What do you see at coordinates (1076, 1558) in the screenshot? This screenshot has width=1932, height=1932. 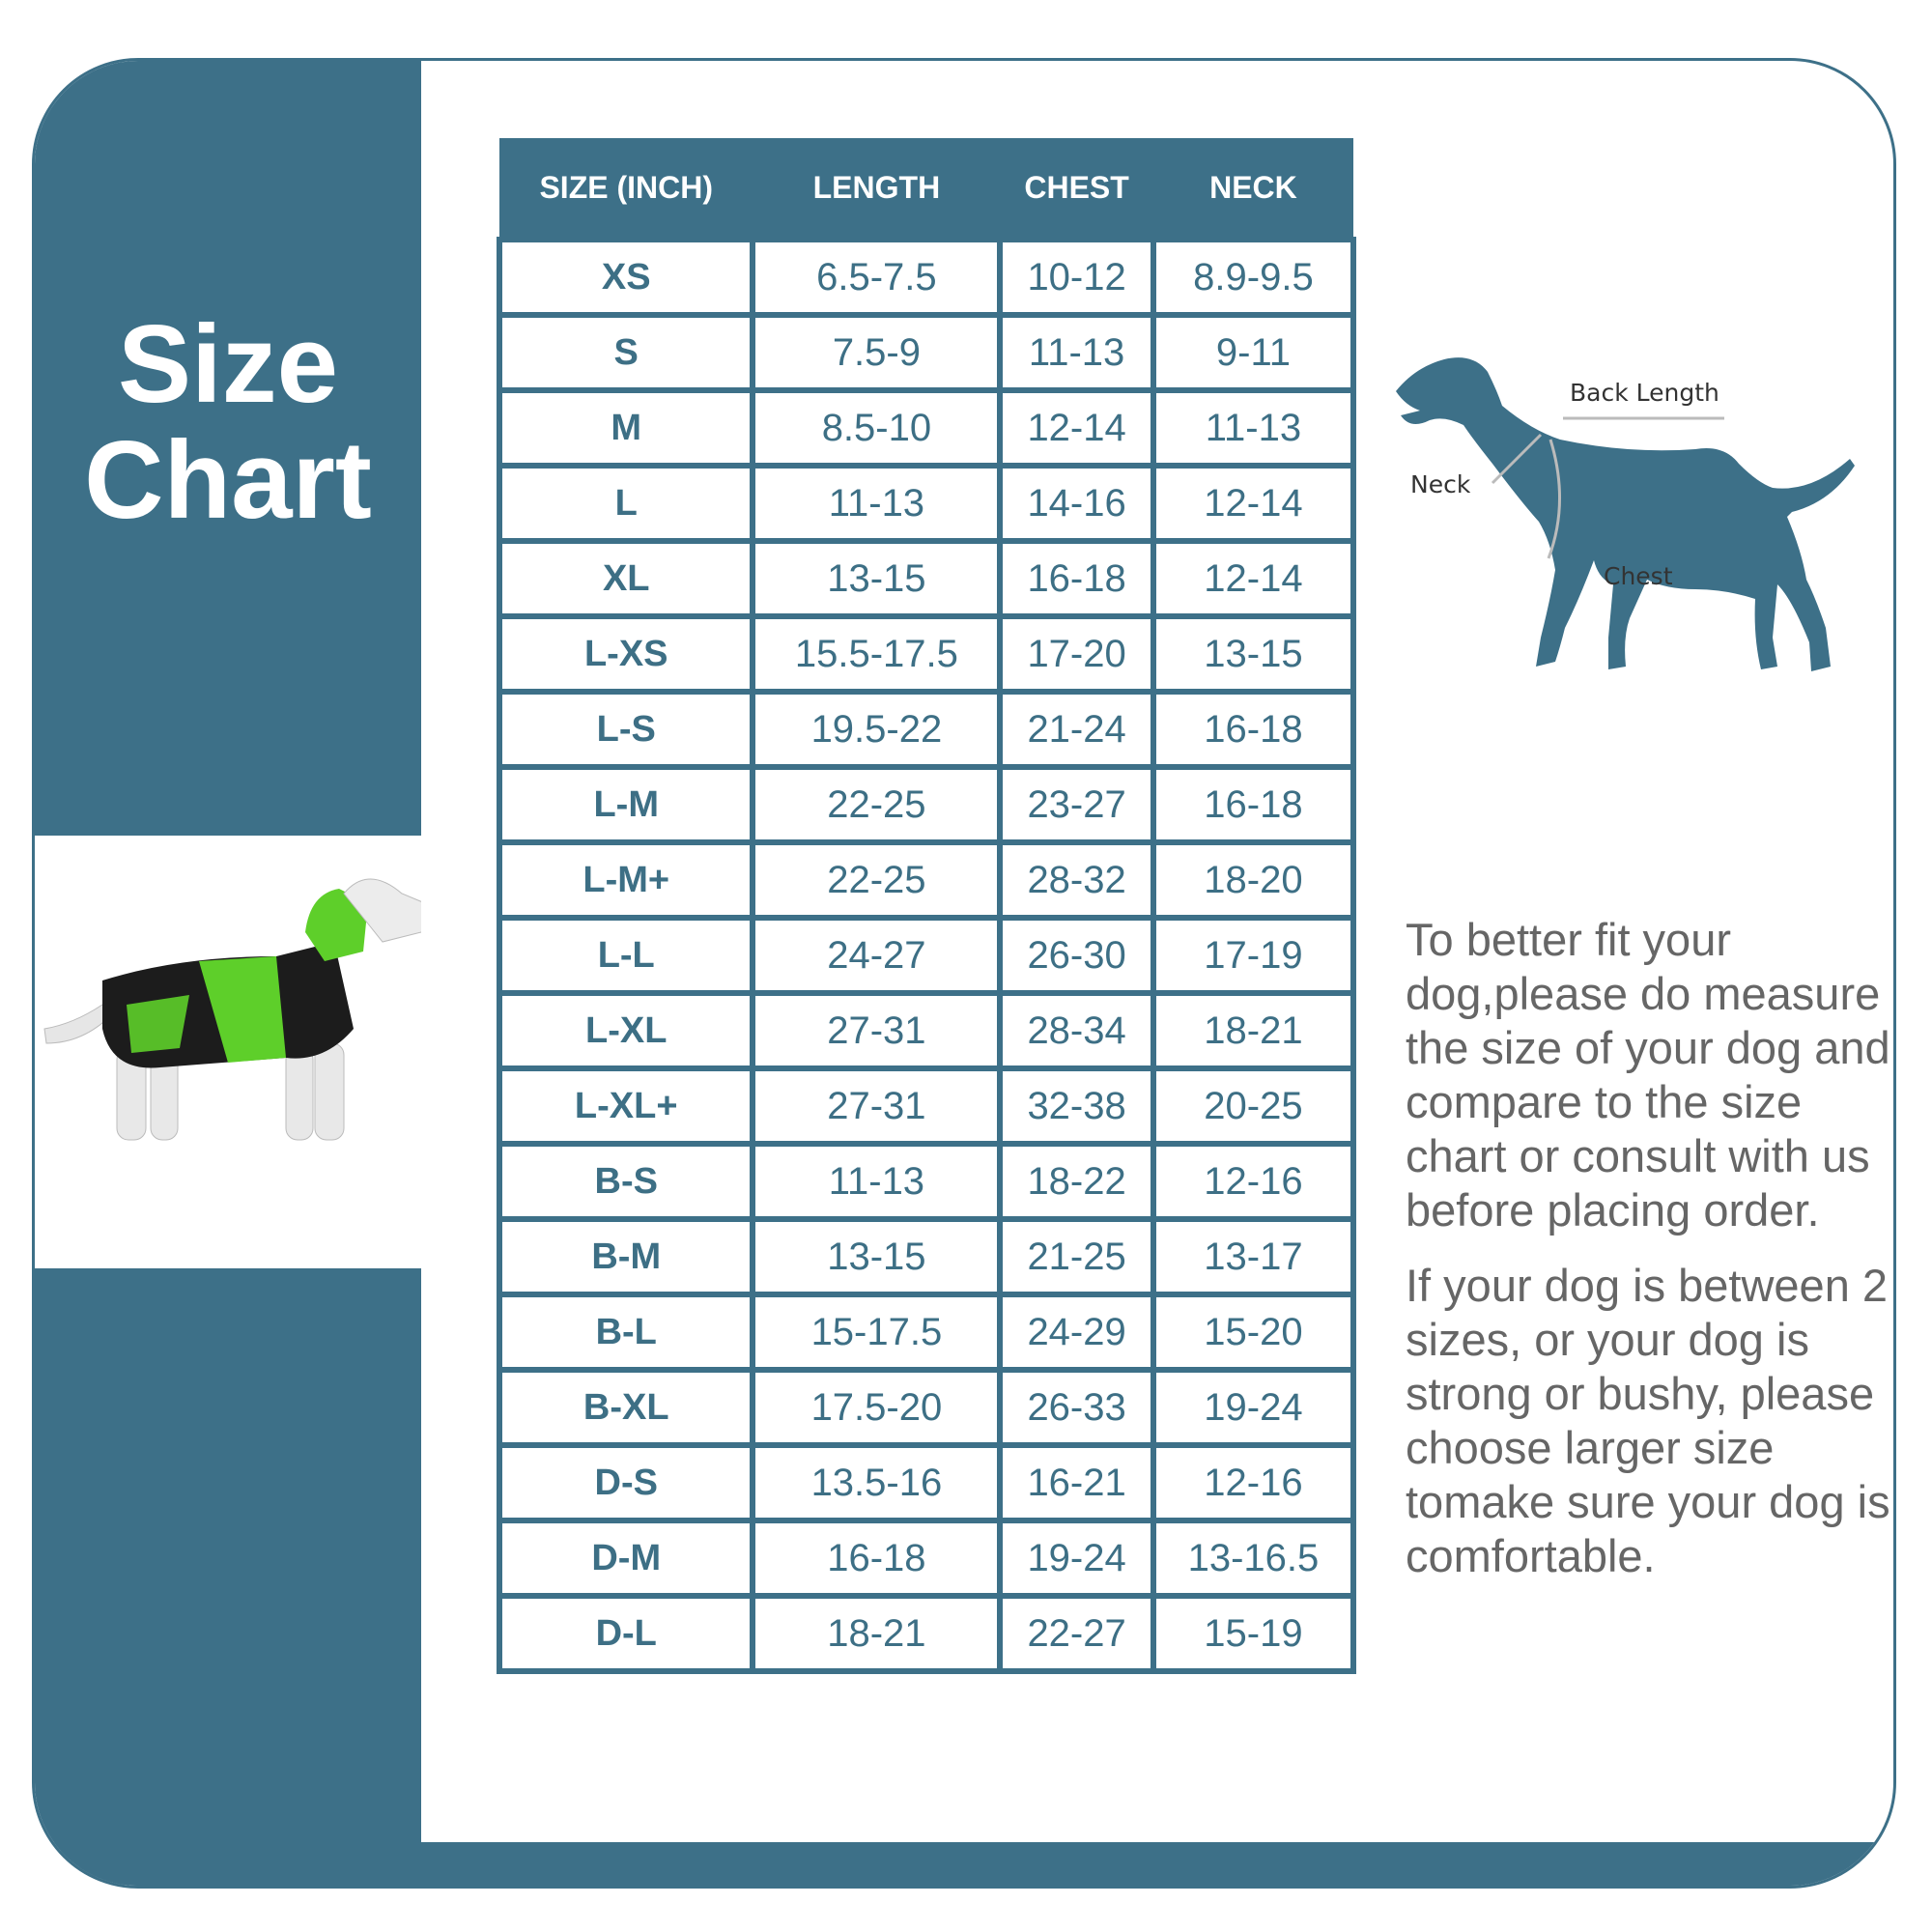 I see `cell-chest: 19-24` at bounding box center [1076, 1558].